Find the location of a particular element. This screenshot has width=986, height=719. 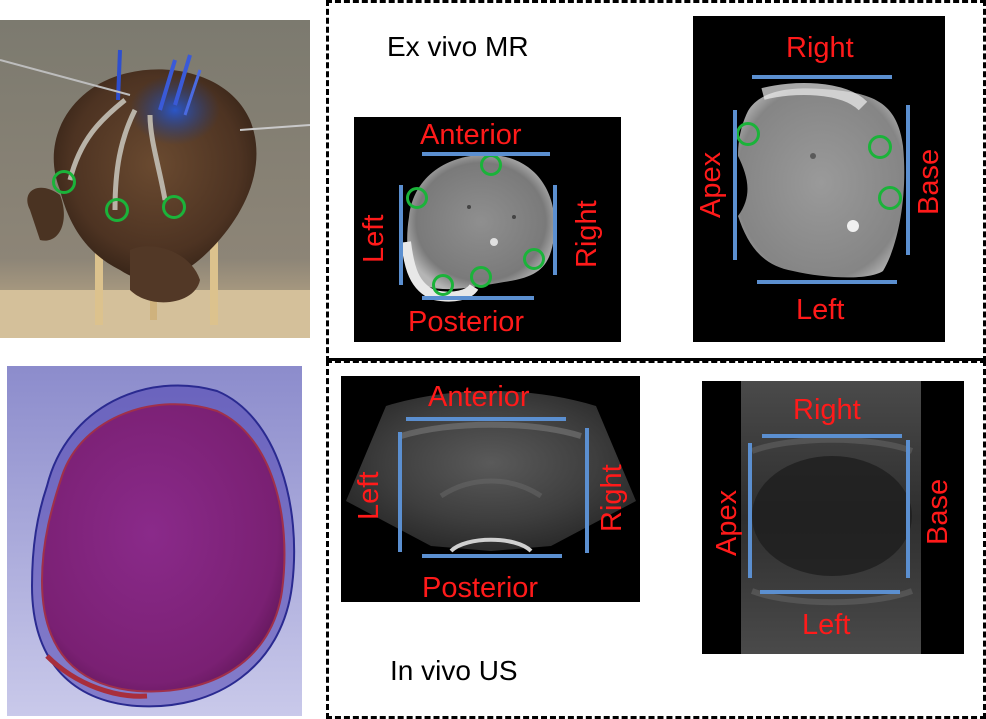

ex-vivo-caption: Ex vivo MR is located at coordinates (458, 46).